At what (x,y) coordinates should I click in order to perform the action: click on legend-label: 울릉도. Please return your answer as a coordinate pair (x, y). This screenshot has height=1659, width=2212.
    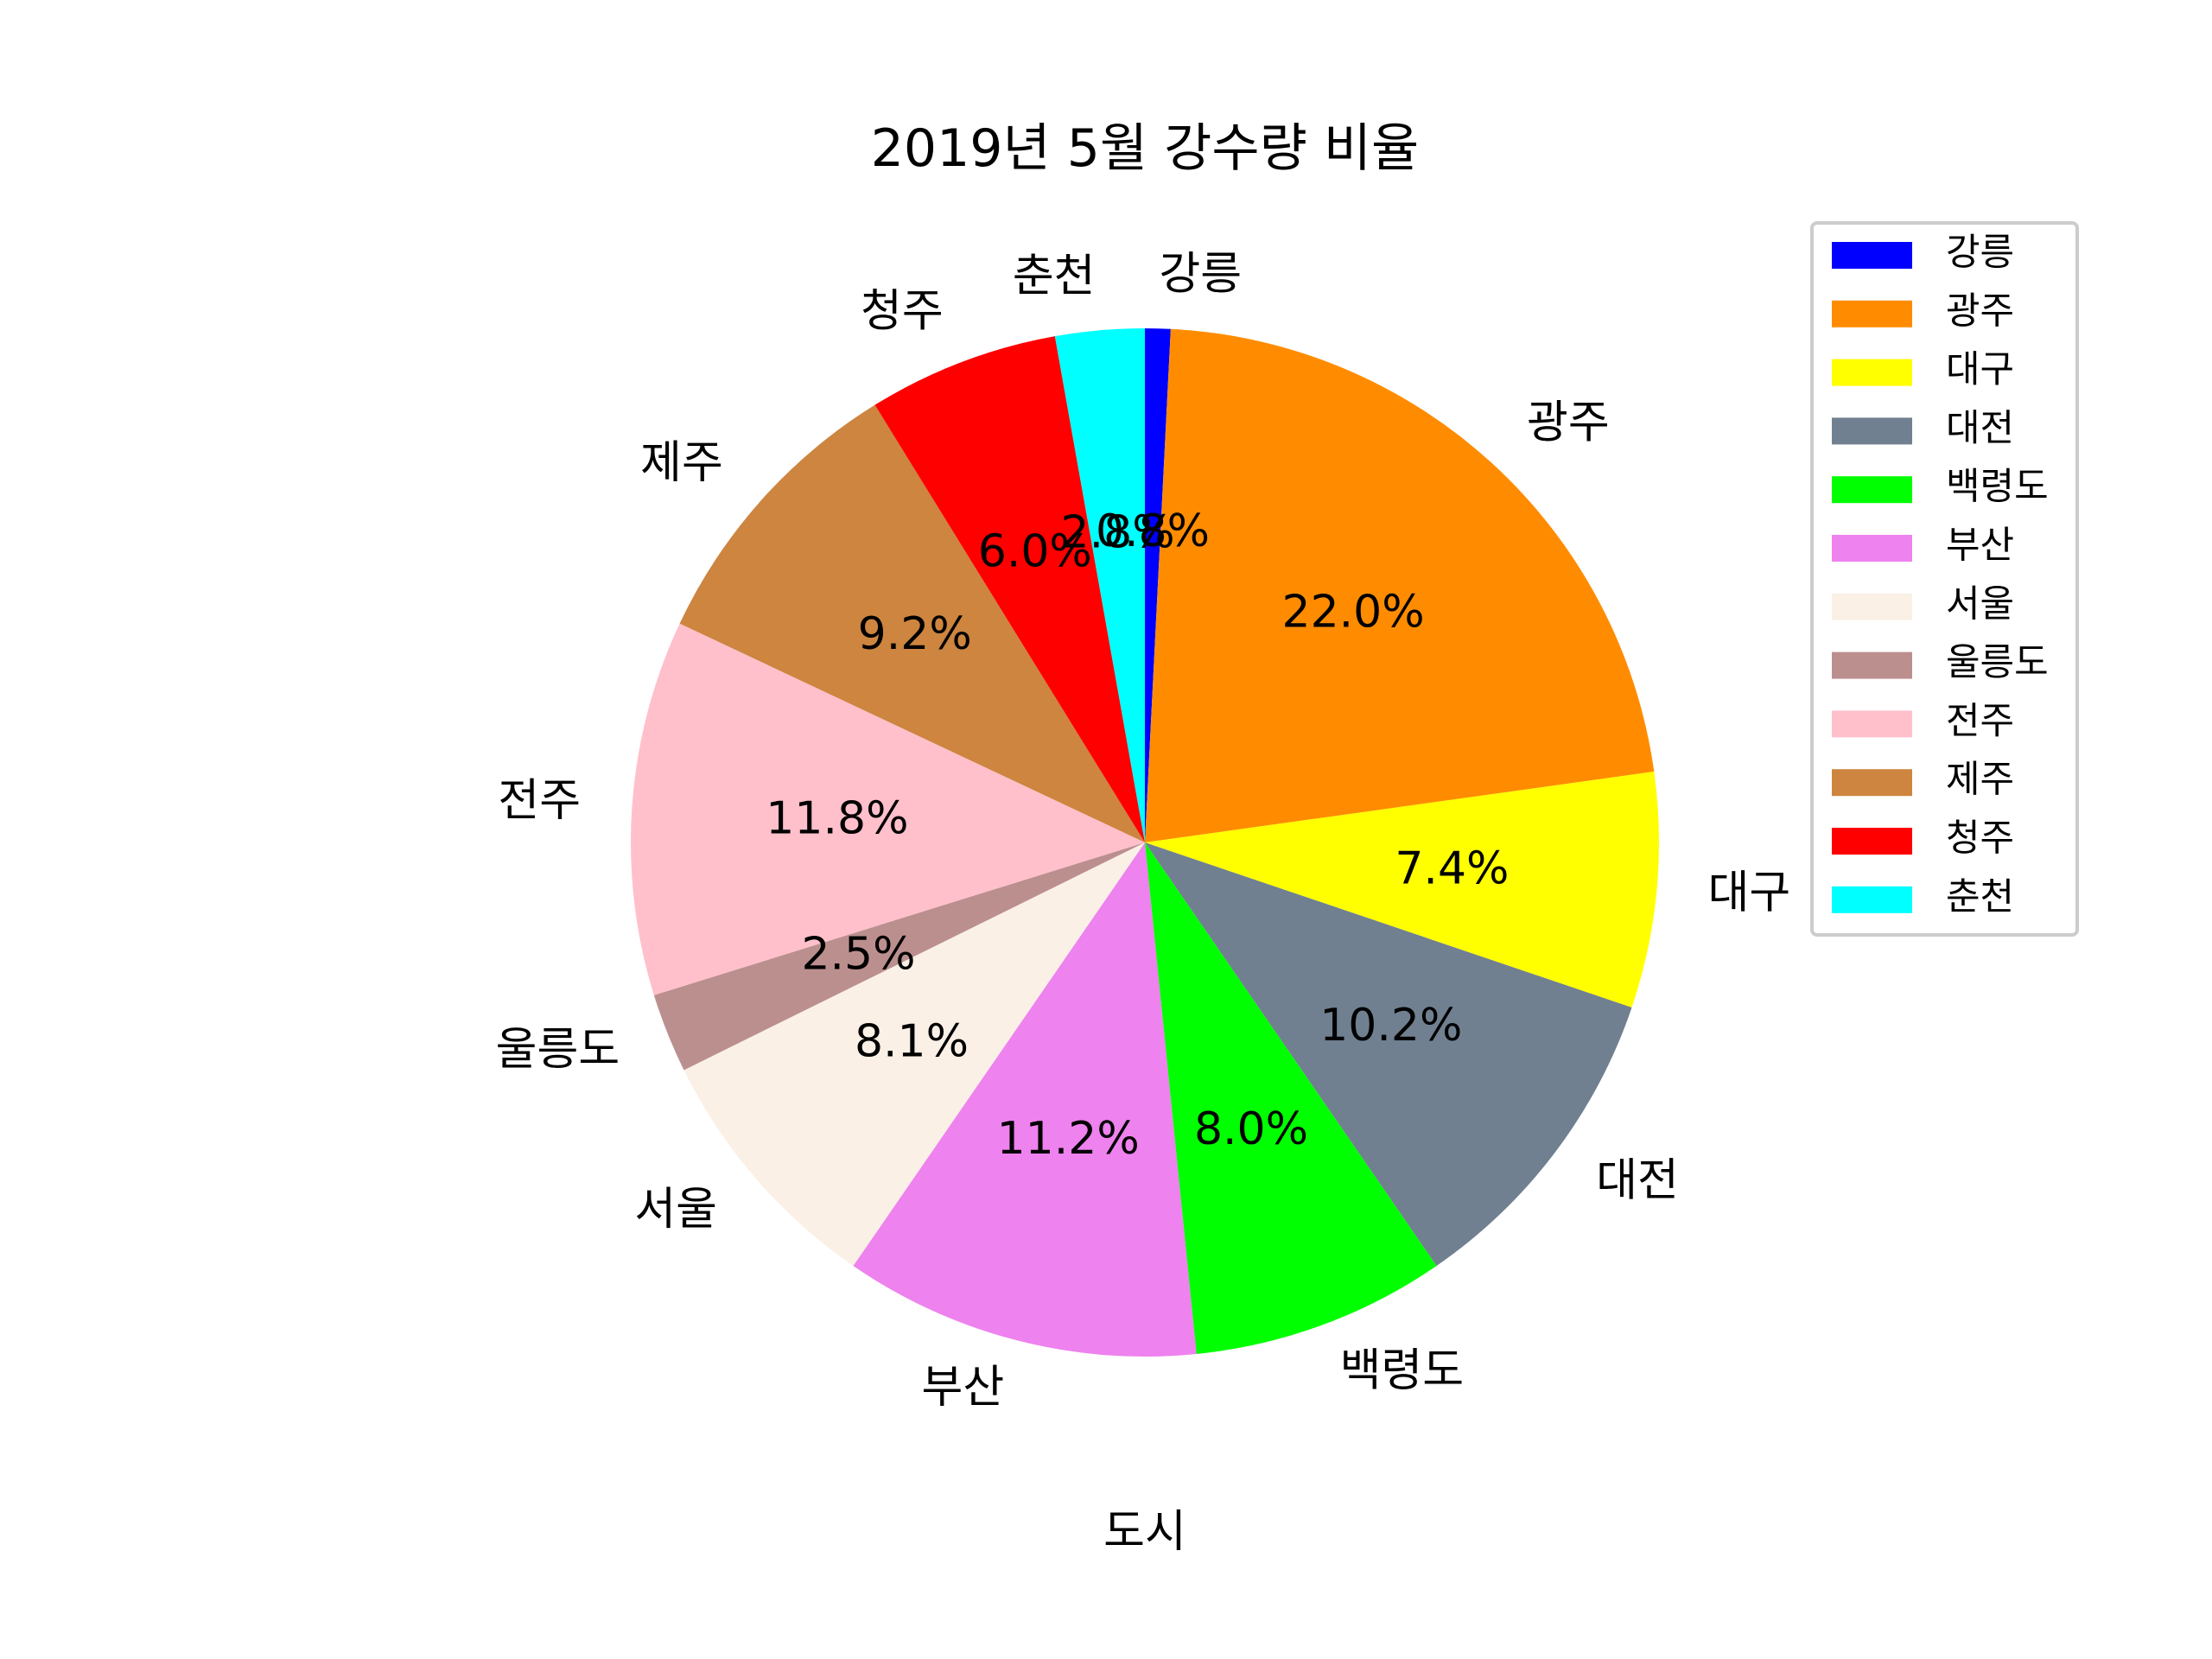
    Looking at the image, I should click on (1997, 662).